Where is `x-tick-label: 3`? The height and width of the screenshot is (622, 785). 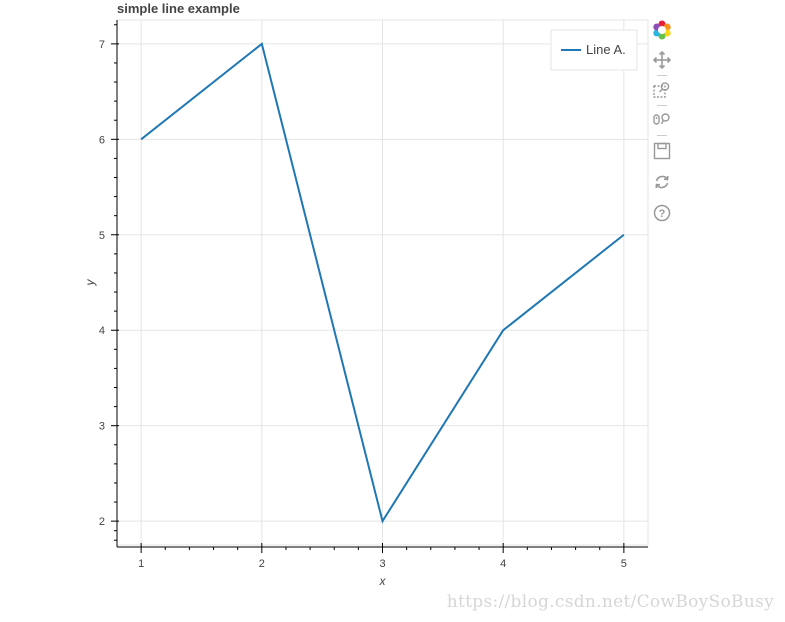 x-tick-label: 3 is located at coordinates (382, 564).